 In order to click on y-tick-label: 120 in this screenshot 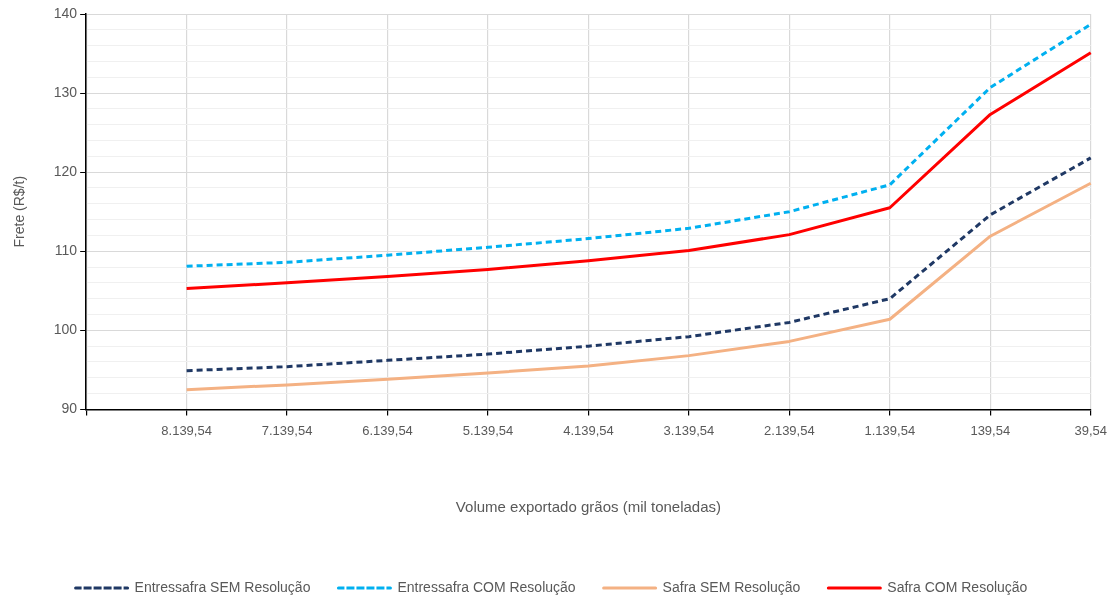, I will do `click(65, 171)`.